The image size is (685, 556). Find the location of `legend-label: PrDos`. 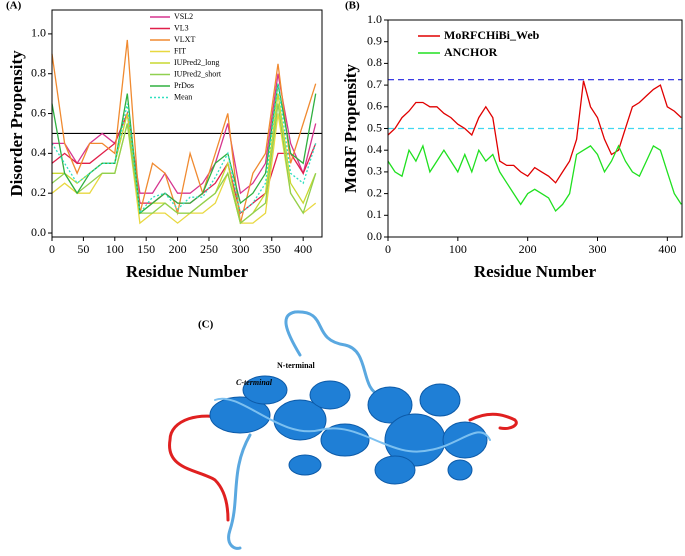

legend-label: PrDos is located at coordinates (184, 85).